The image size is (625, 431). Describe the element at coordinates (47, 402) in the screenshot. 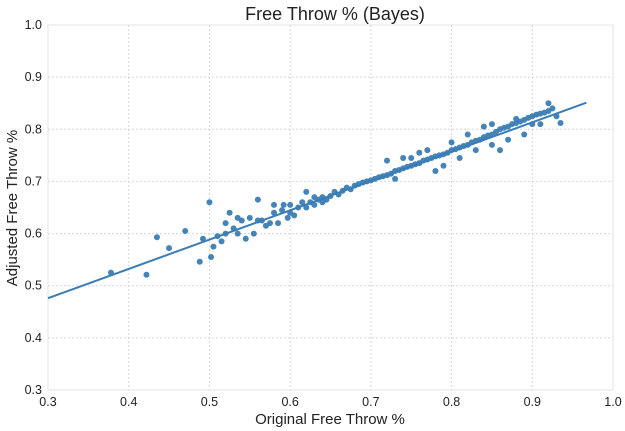

I see `x-tick-label: 0.3` at that location.